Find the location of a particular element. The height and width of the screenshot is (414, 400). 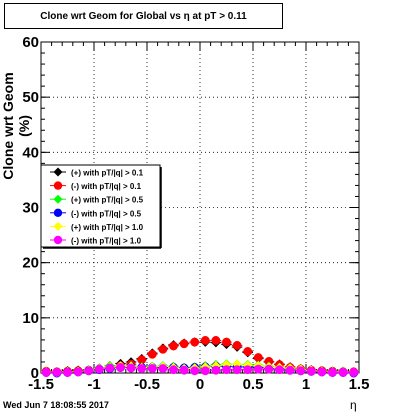

y-tick-label: 20 is located at coordinates (30, 263).